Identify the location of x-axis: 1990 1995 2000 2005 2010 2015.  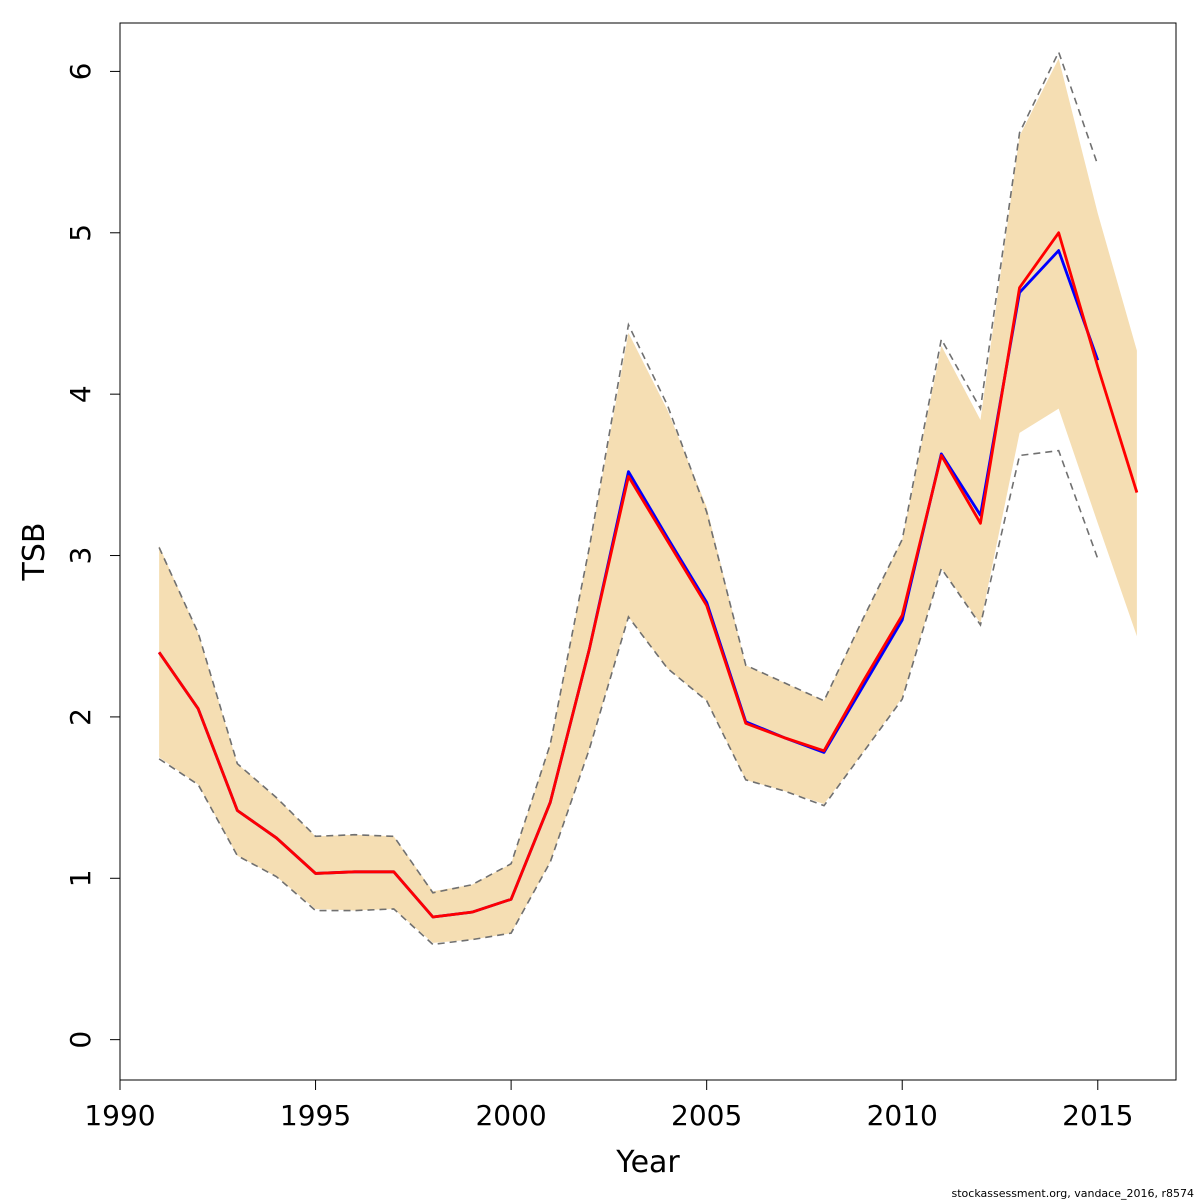
(608, 1105).